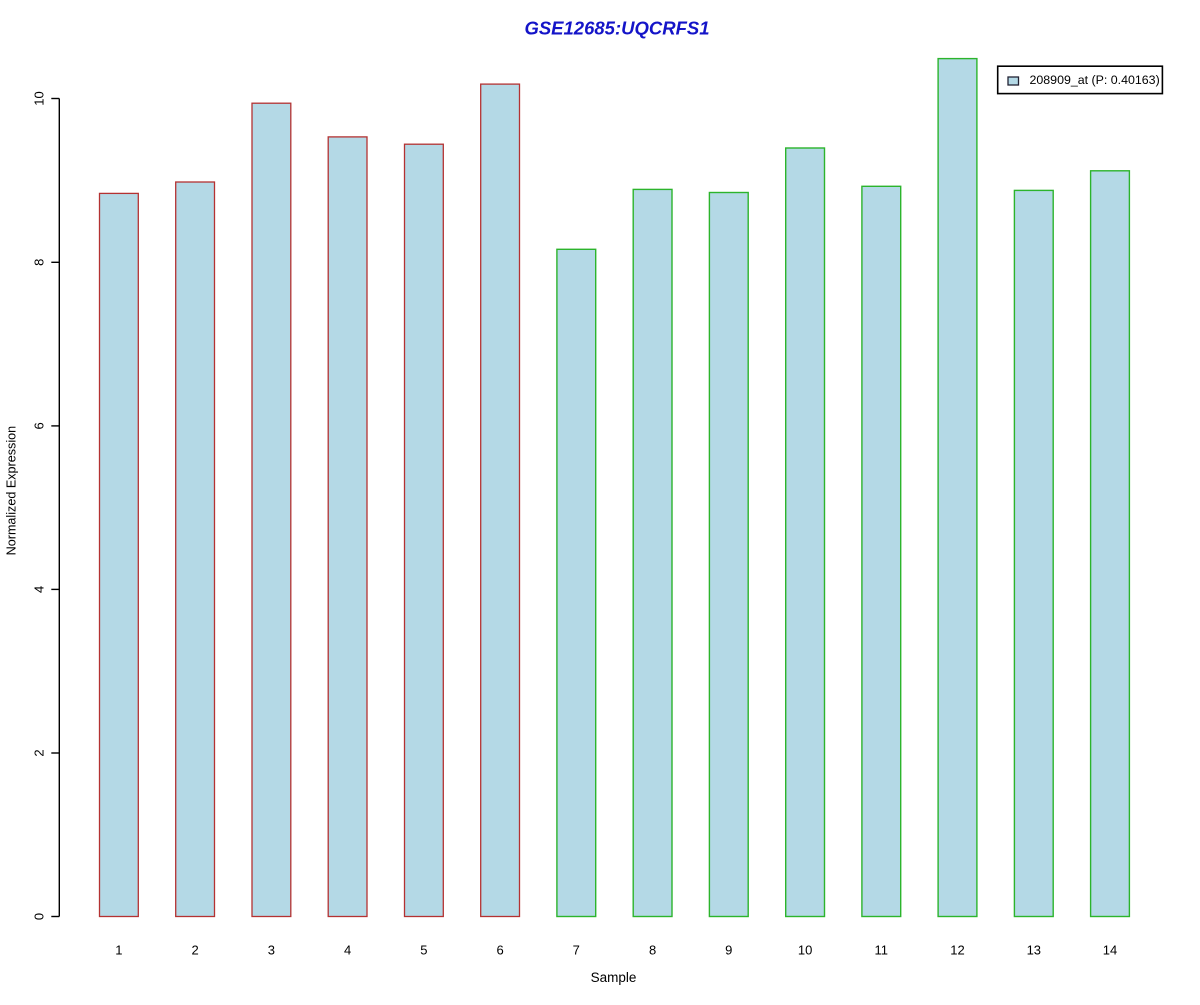 Image resolution: width=1200 pixels, height=1005 pixels. I want to click on svg-text: 1, so click(118, 949).